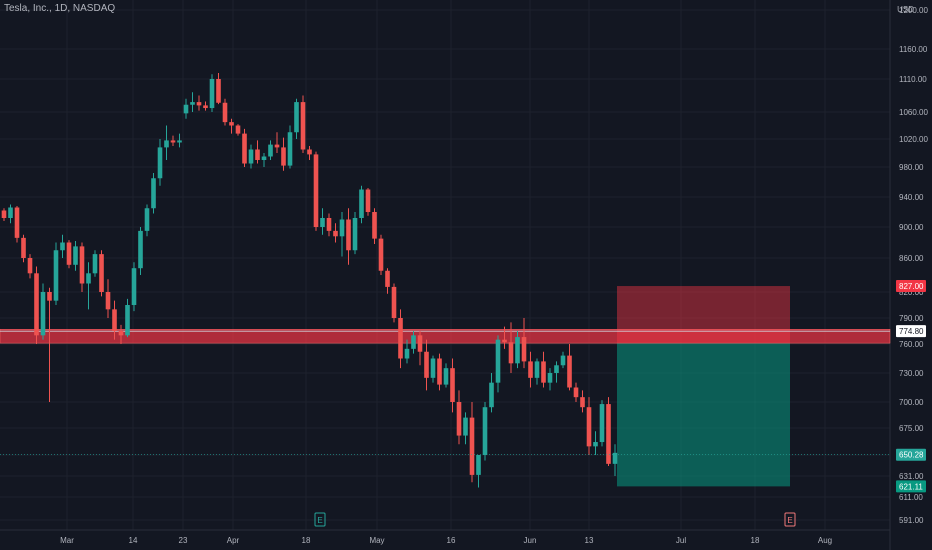 This screenshot has width=932, height=550. I want to click on position-stop-zone, so click(703, 415).